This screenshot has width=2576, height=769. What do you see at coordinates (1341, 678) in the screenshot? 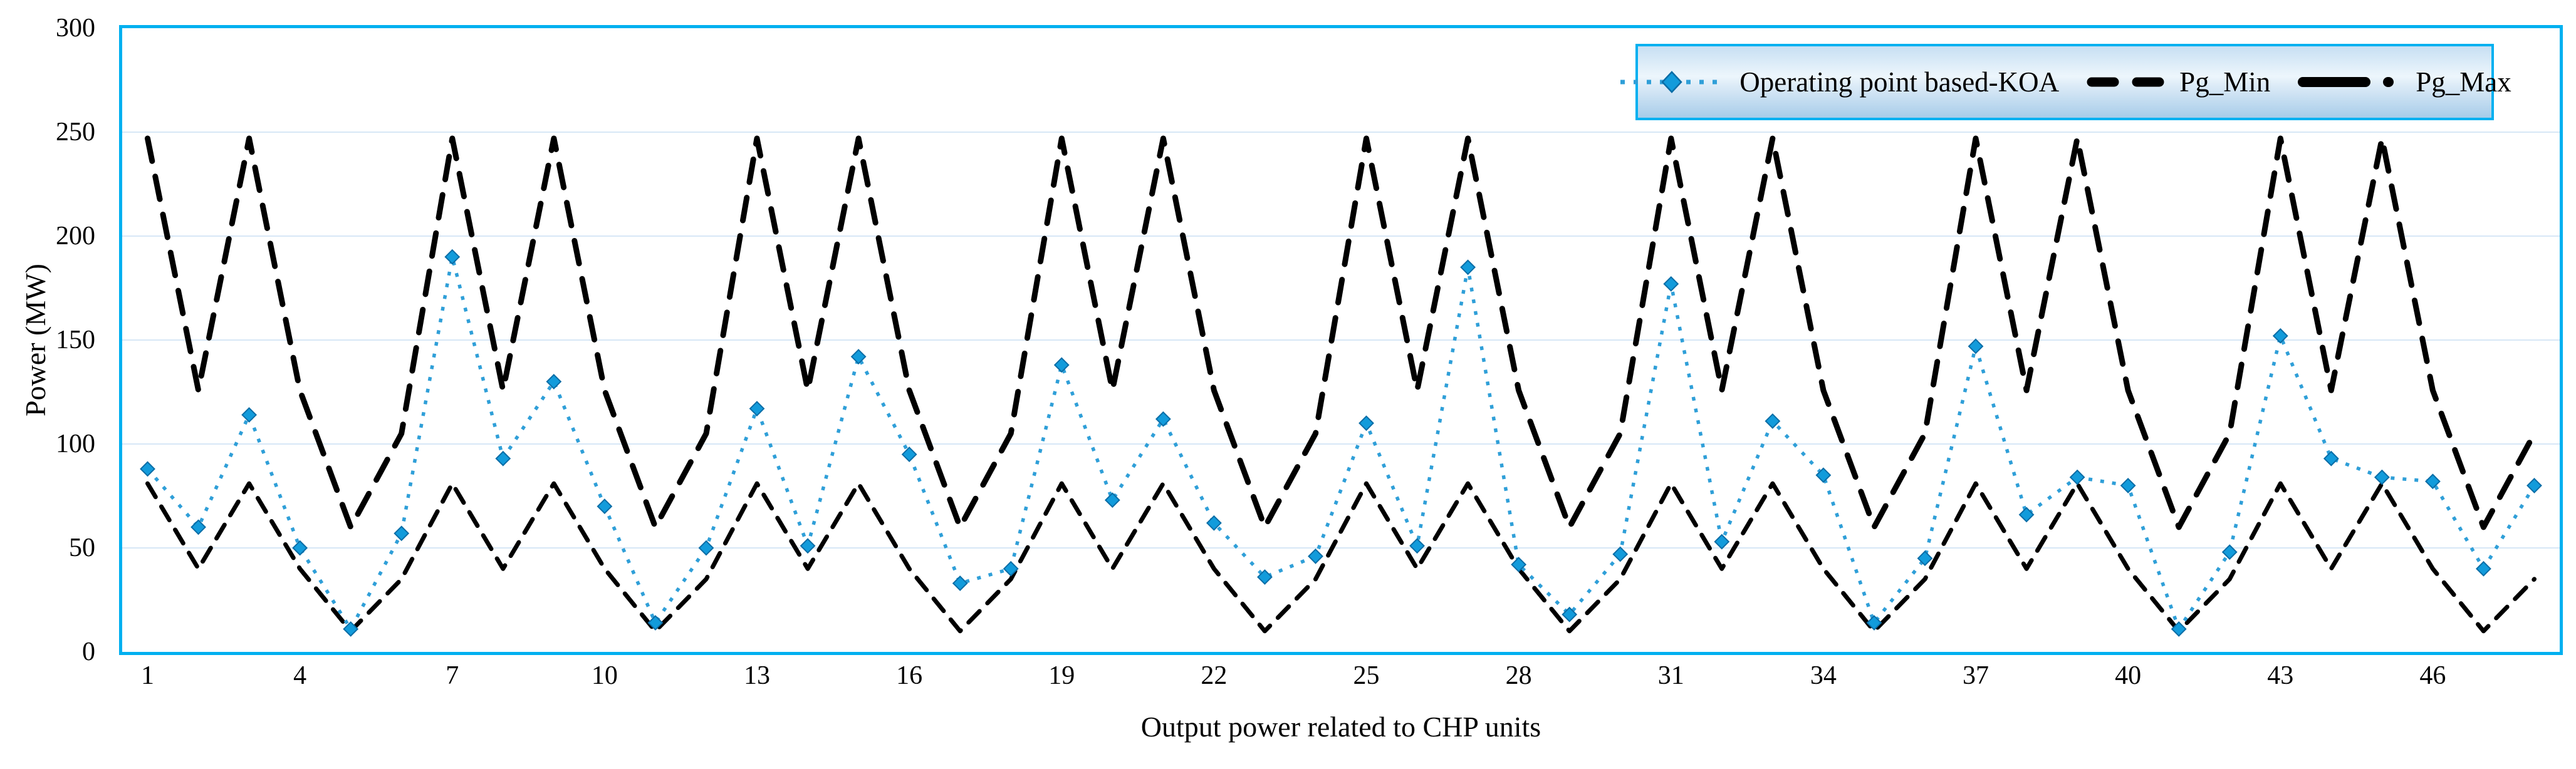
I see `x-axis-tick-labels: 1 4 7 10 13 16 19 22 25 28 31 34 37 40 43 46` at bounding box center [1341, 678].